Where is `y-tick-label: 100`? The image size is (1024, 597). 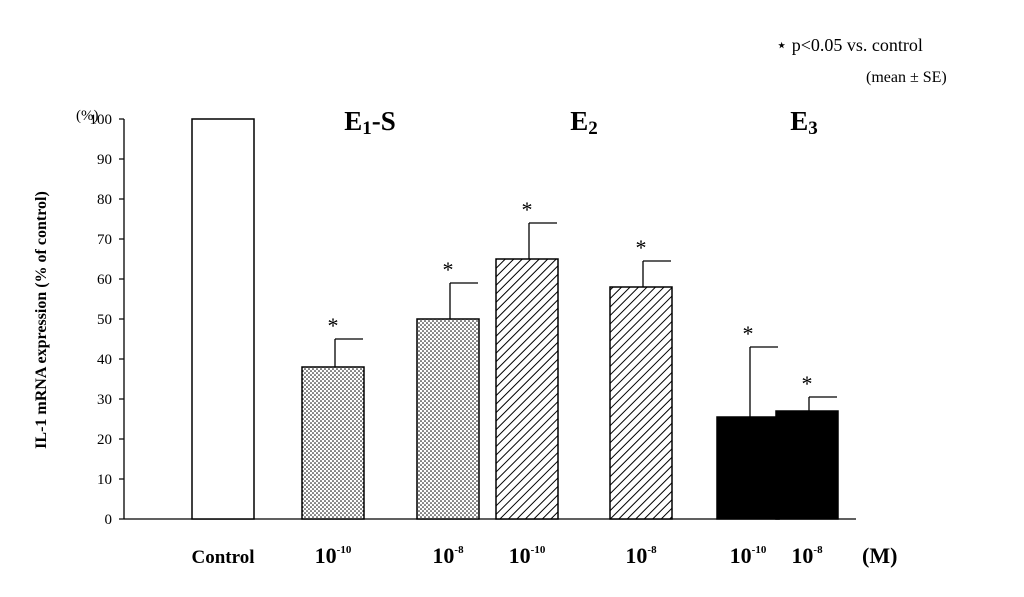
y-tick-label: 100 is located at coordinates (101, 120).